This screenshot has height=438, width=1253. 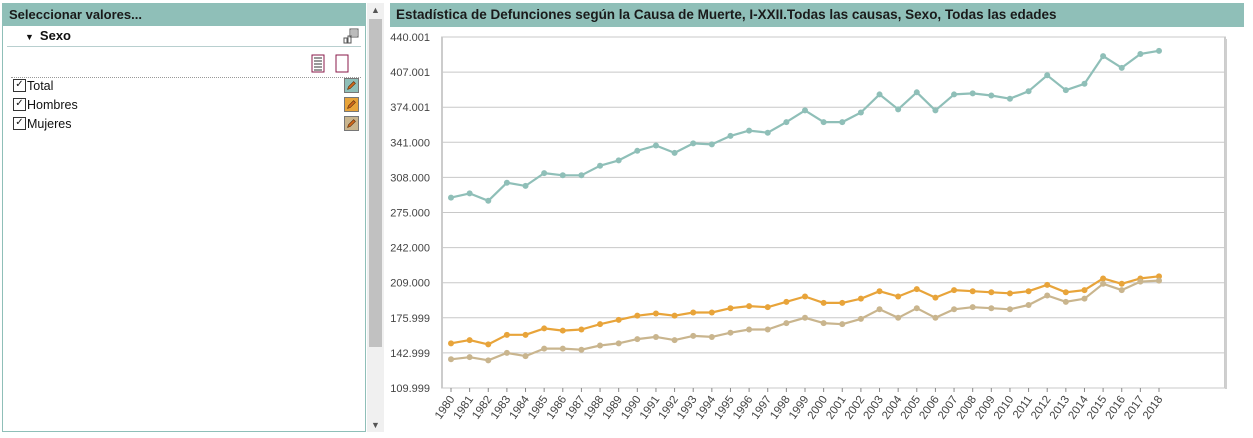 I want to click on list-item: ✓ Mujeres, so click(x=186, y=124).